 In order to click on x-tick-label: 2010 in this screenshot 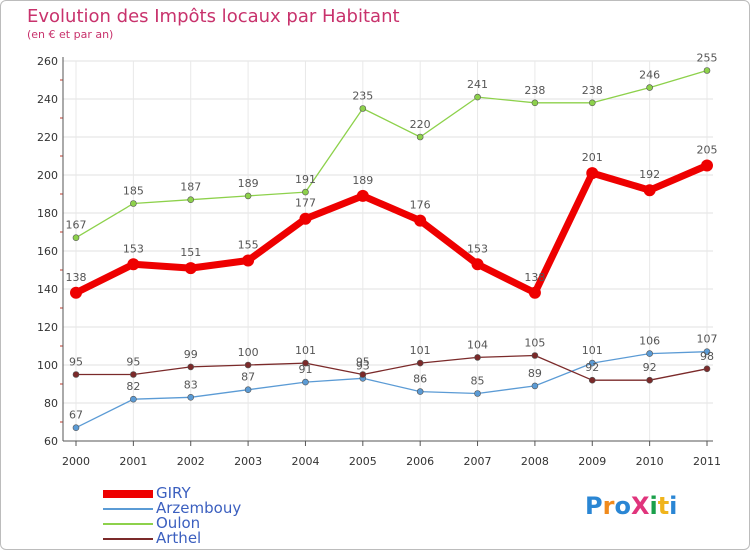, I will do `click(650, 461)`.